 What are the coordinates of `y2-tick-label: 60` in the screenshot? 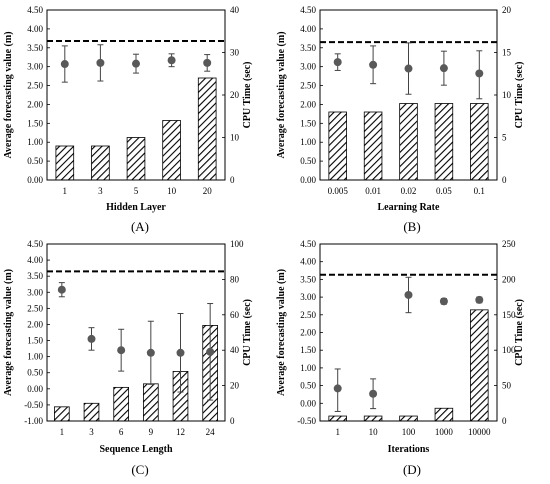 It's located at (235, 315).